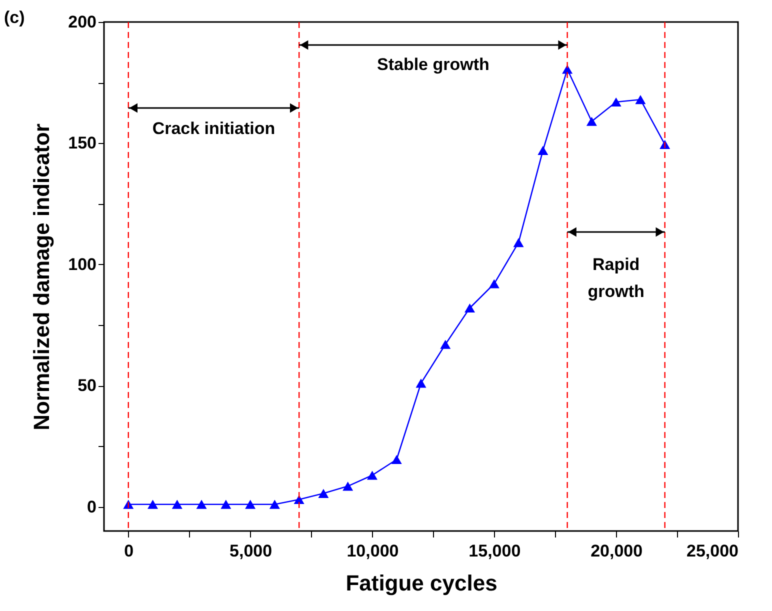 Image resolution: width=772 pixels, height=611 pixels. What do you see at coordinates (616, 278) in the screenshot?
I see `annotation: Rapid growth` at bounding box center [616, 278].